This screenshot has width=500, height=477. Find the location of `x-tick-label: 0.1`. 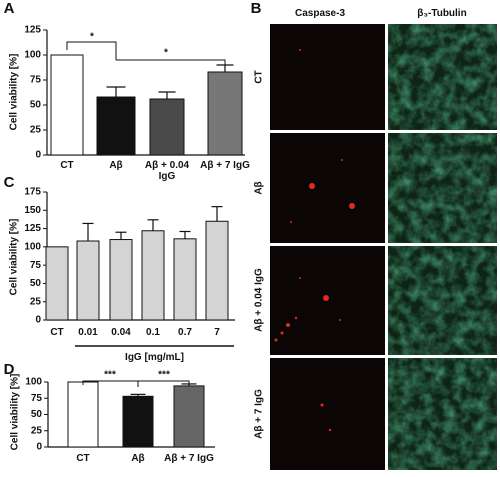

x-tick-label: 0.1 is located at coordinates (153, 332).